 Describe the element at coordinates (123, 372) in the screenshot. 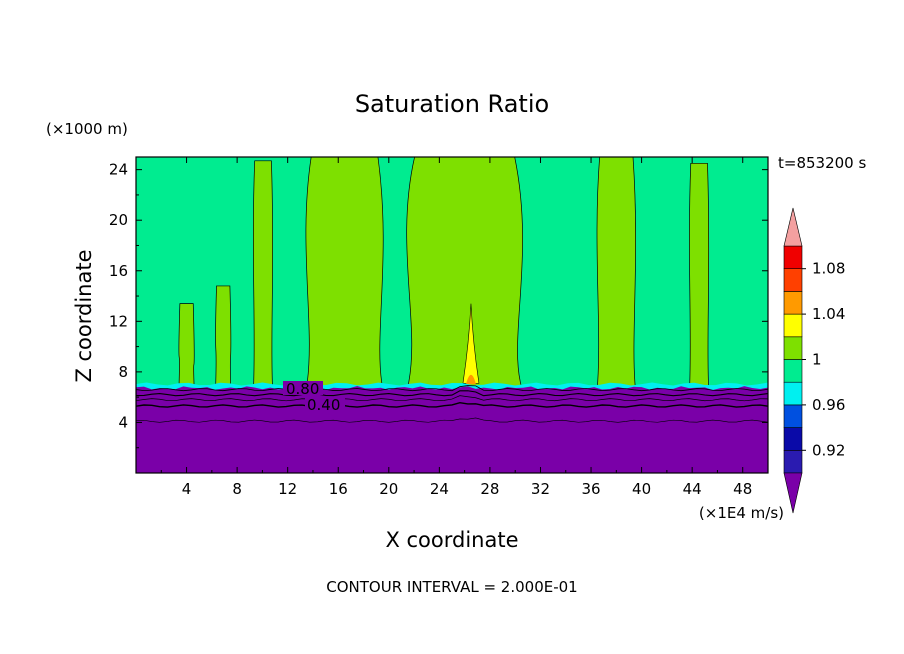

I see `y-tick-label: 8` at that location.